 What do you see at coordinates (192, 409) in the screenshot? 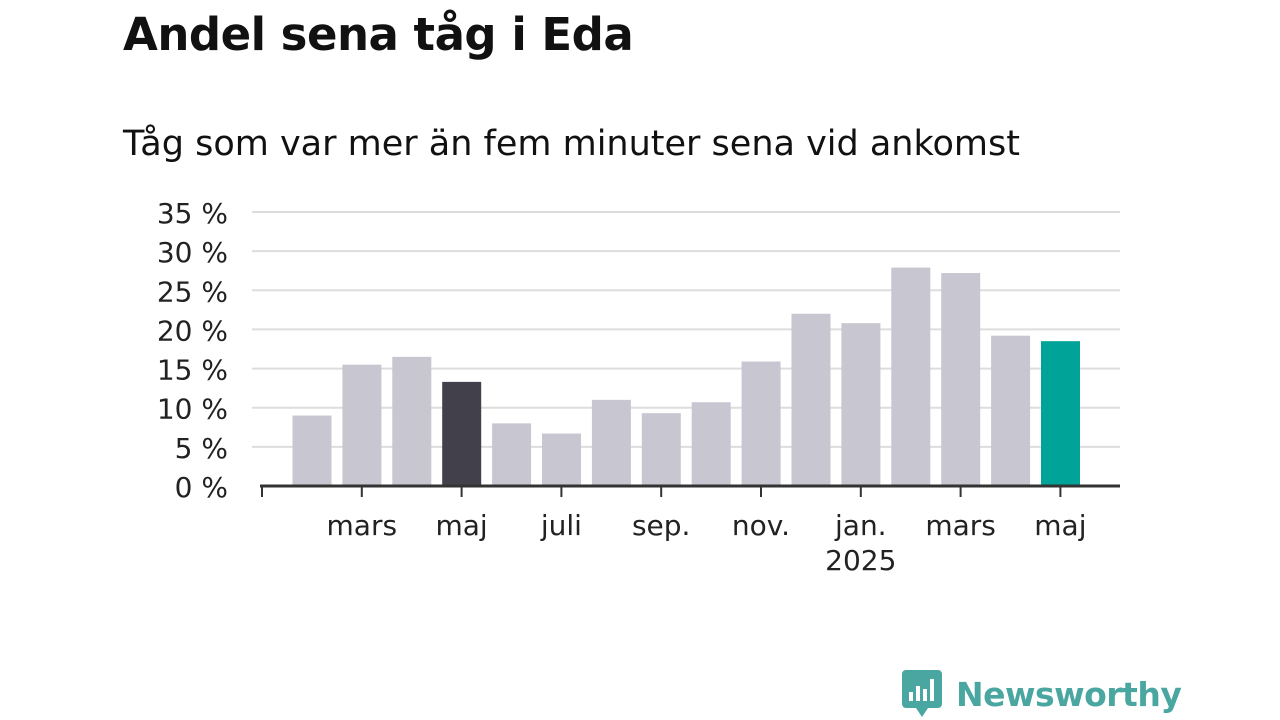
I see `y-tick-label: 10 %` at bounding box center [192, 409].